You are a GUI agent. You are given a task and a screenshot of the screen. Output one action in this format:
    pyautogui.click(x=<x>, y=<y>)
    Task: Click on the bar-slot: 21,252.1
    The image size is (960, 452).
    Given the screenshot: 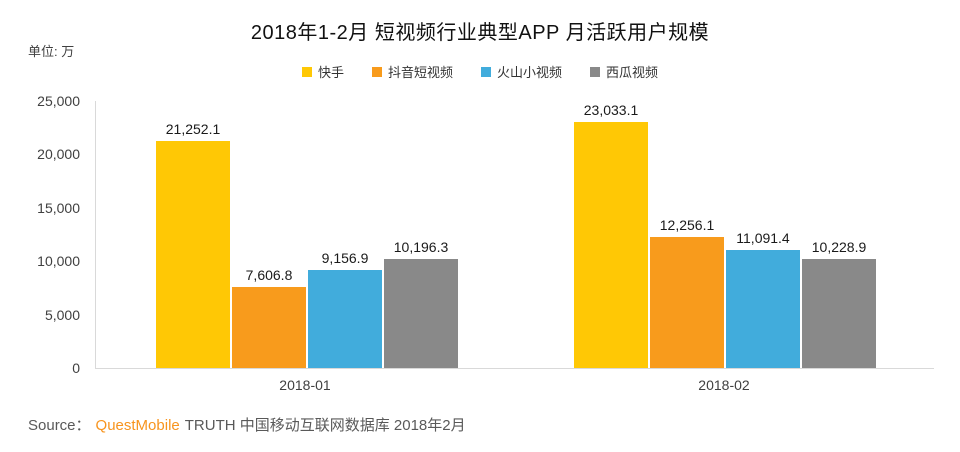 What is the action you would take?
    pyautogui.click(x=193, y=234)
    